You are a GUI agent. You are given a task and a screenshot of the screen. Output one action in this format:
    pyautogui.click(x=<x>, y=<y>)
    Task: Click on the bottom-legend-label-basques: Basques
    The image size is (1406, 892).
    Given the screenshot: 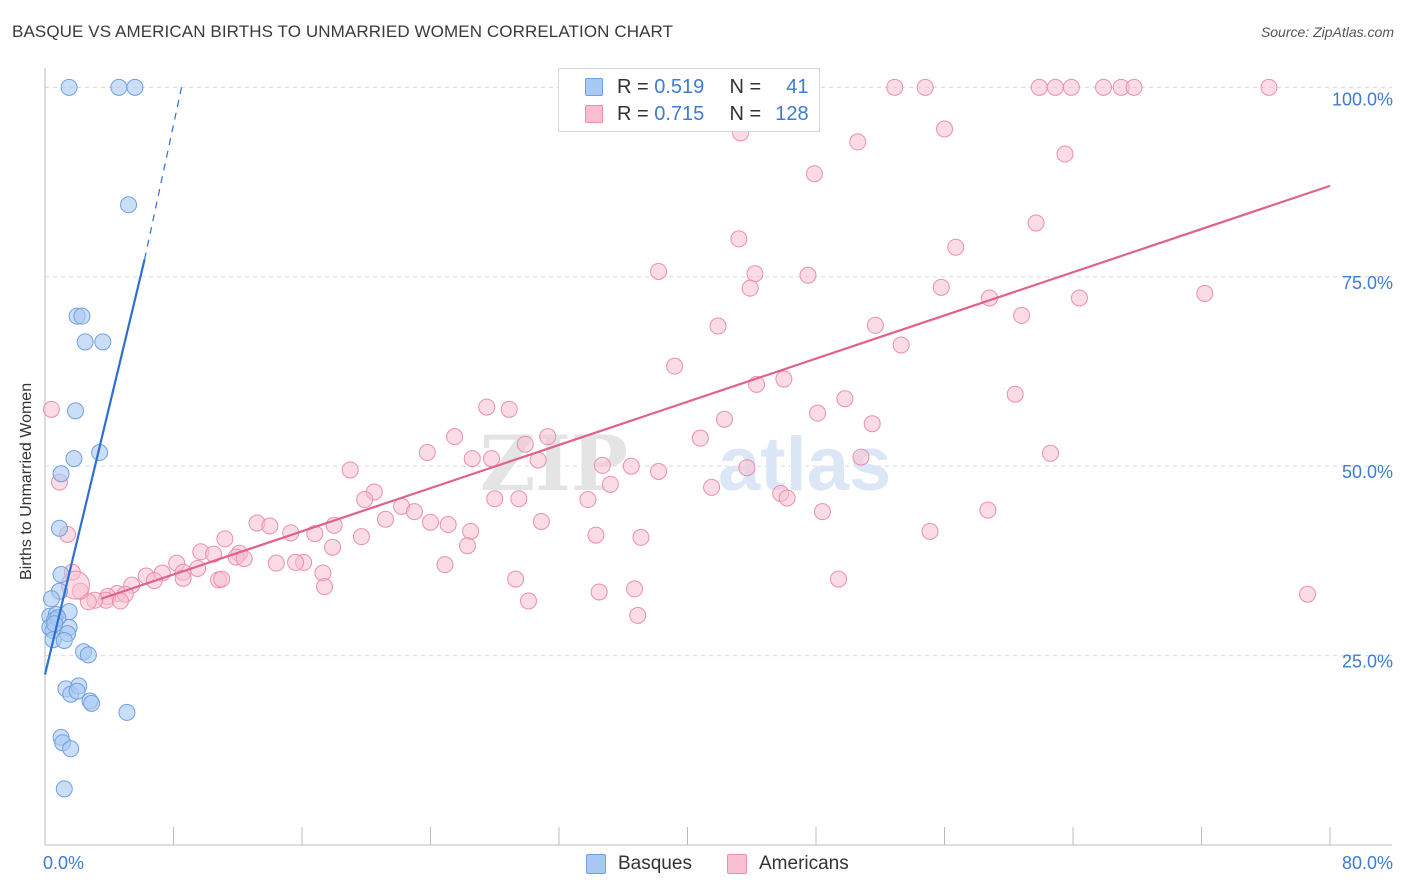 What is the action you would take?
    pyautogui.click(x=655, y=863)
    